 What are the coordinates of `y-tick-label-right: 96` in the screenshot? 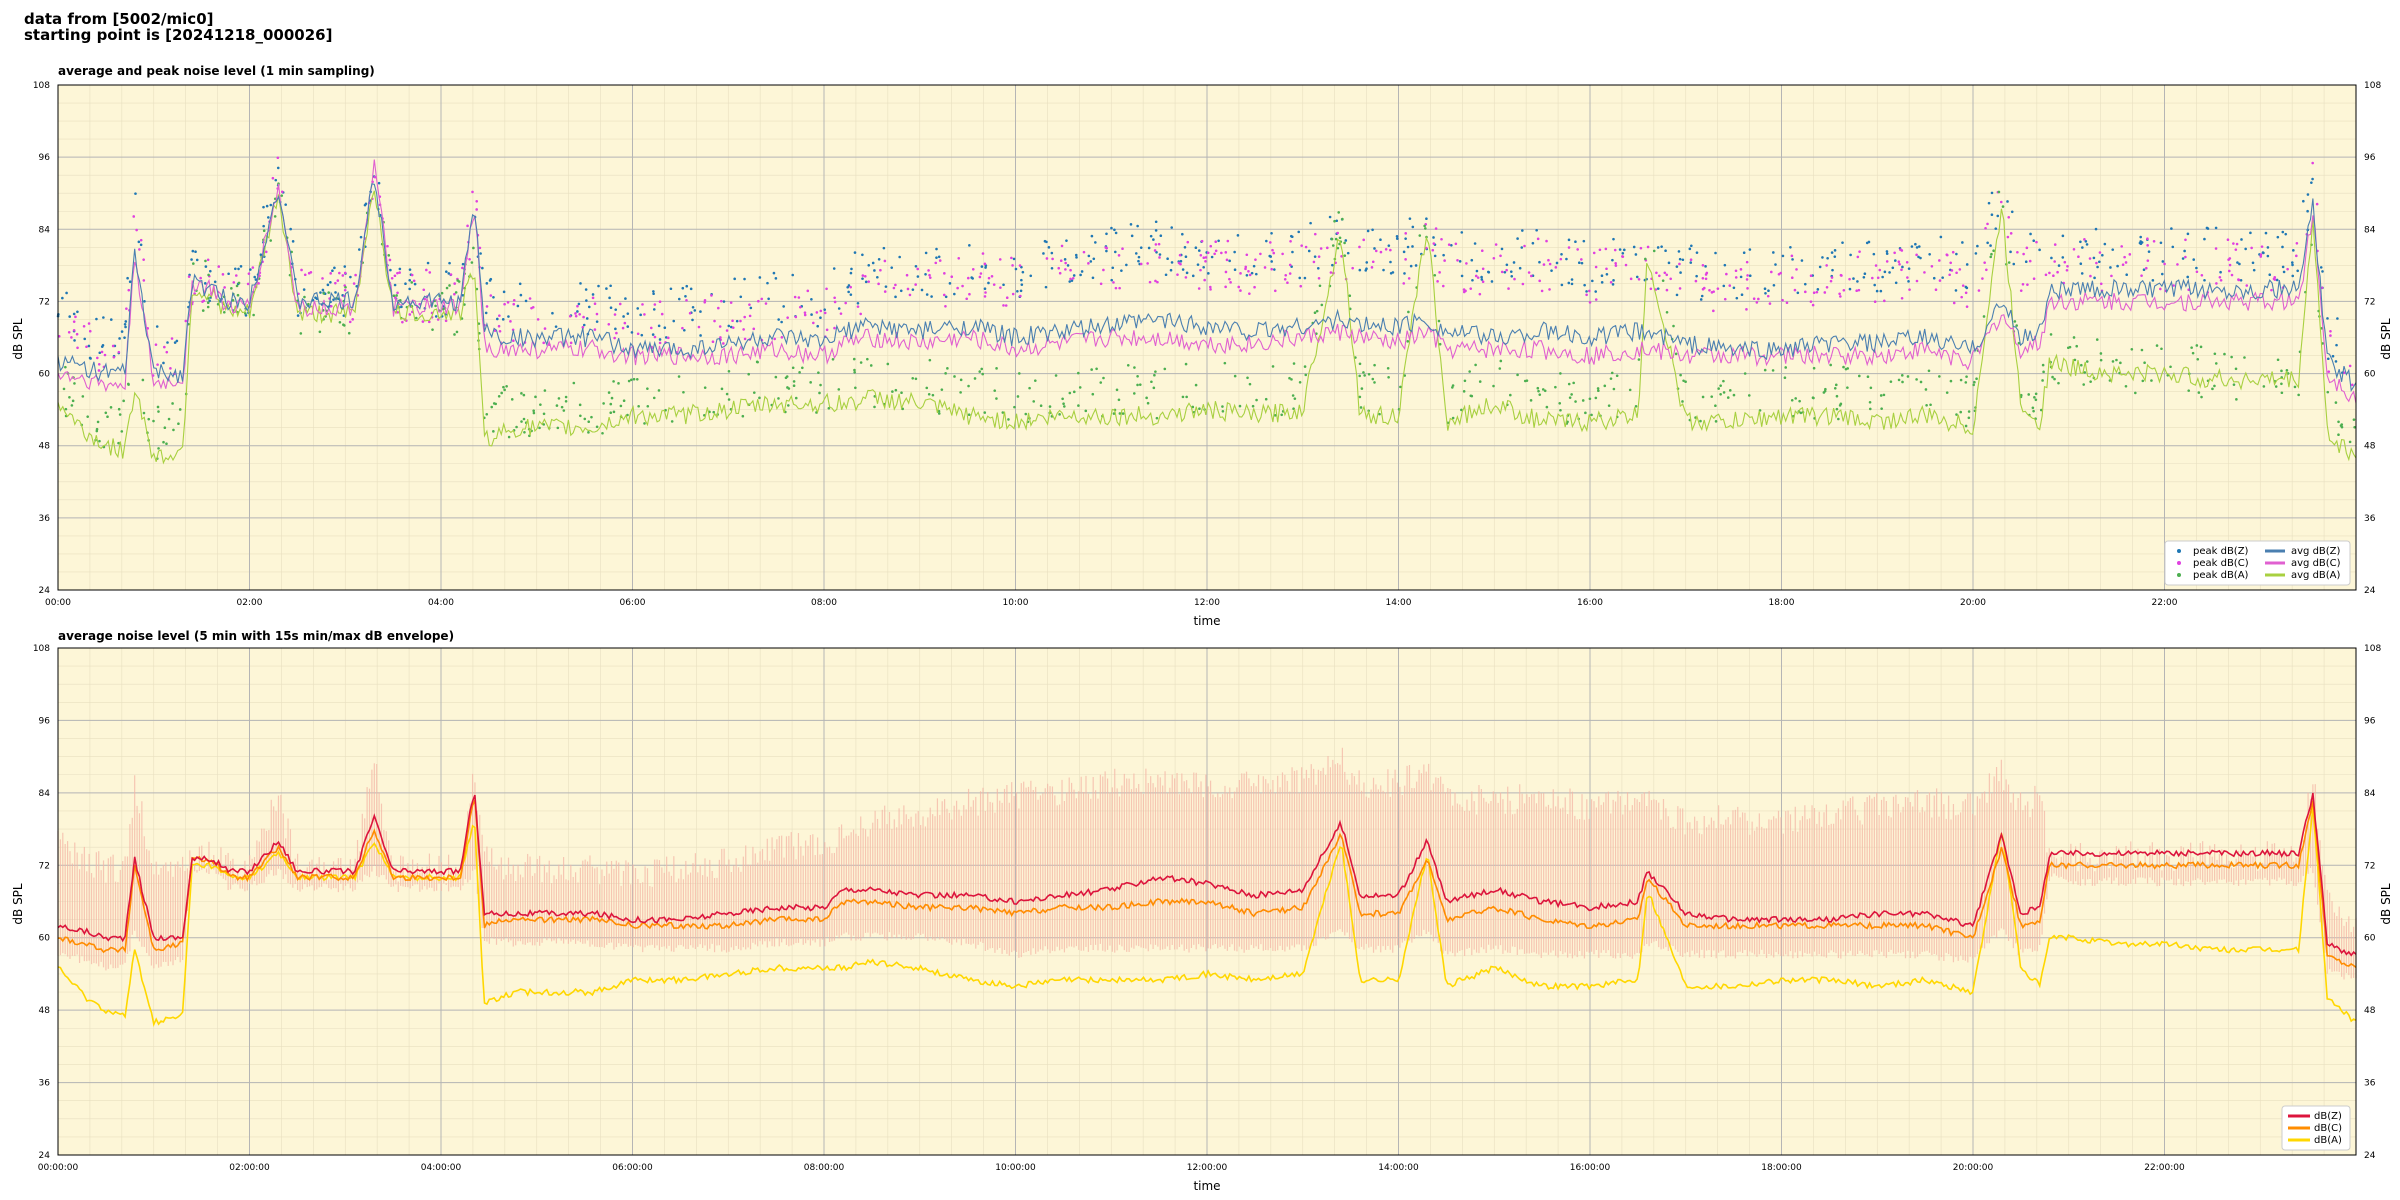 It's located at (2370, 721).